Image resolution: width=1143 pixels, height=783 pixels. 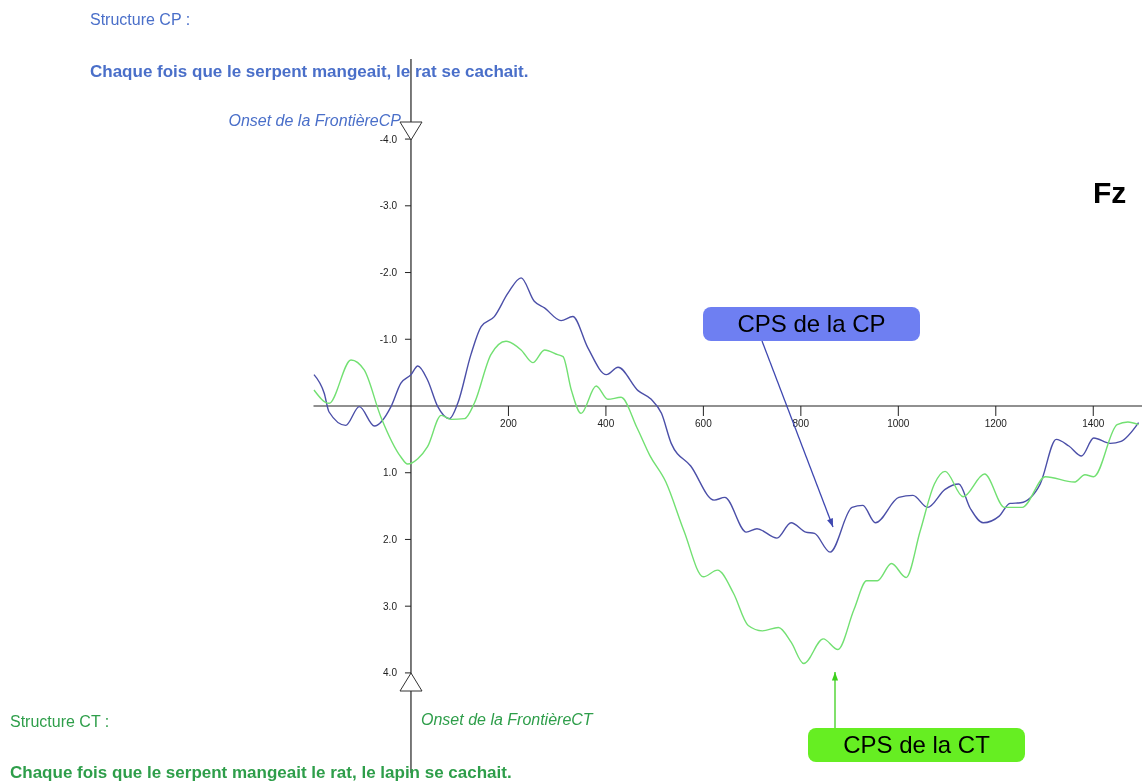 What do you see at coordinates (309, 71) in the screenshot?
I see `chart-subtitle: Chaque fois que le serpent mangeait, le rat se cachait.` at bounding box center [309, 71].